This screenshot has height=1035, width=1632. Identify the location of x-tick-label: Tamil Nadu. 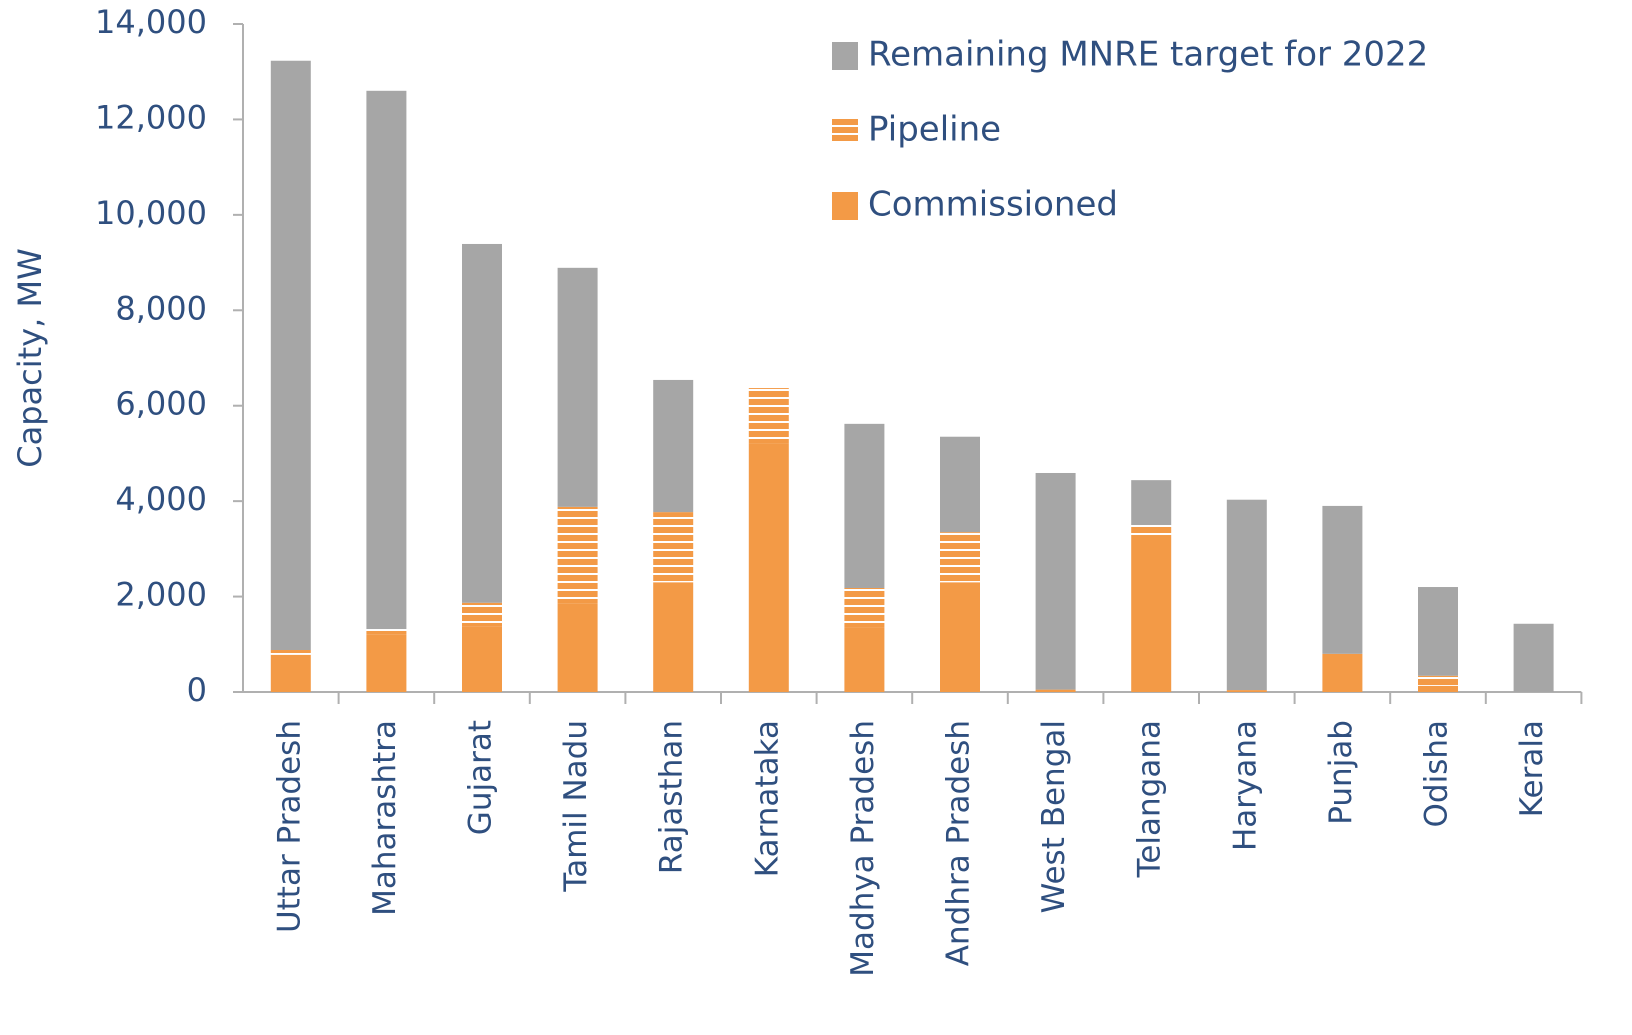
(576, 806).